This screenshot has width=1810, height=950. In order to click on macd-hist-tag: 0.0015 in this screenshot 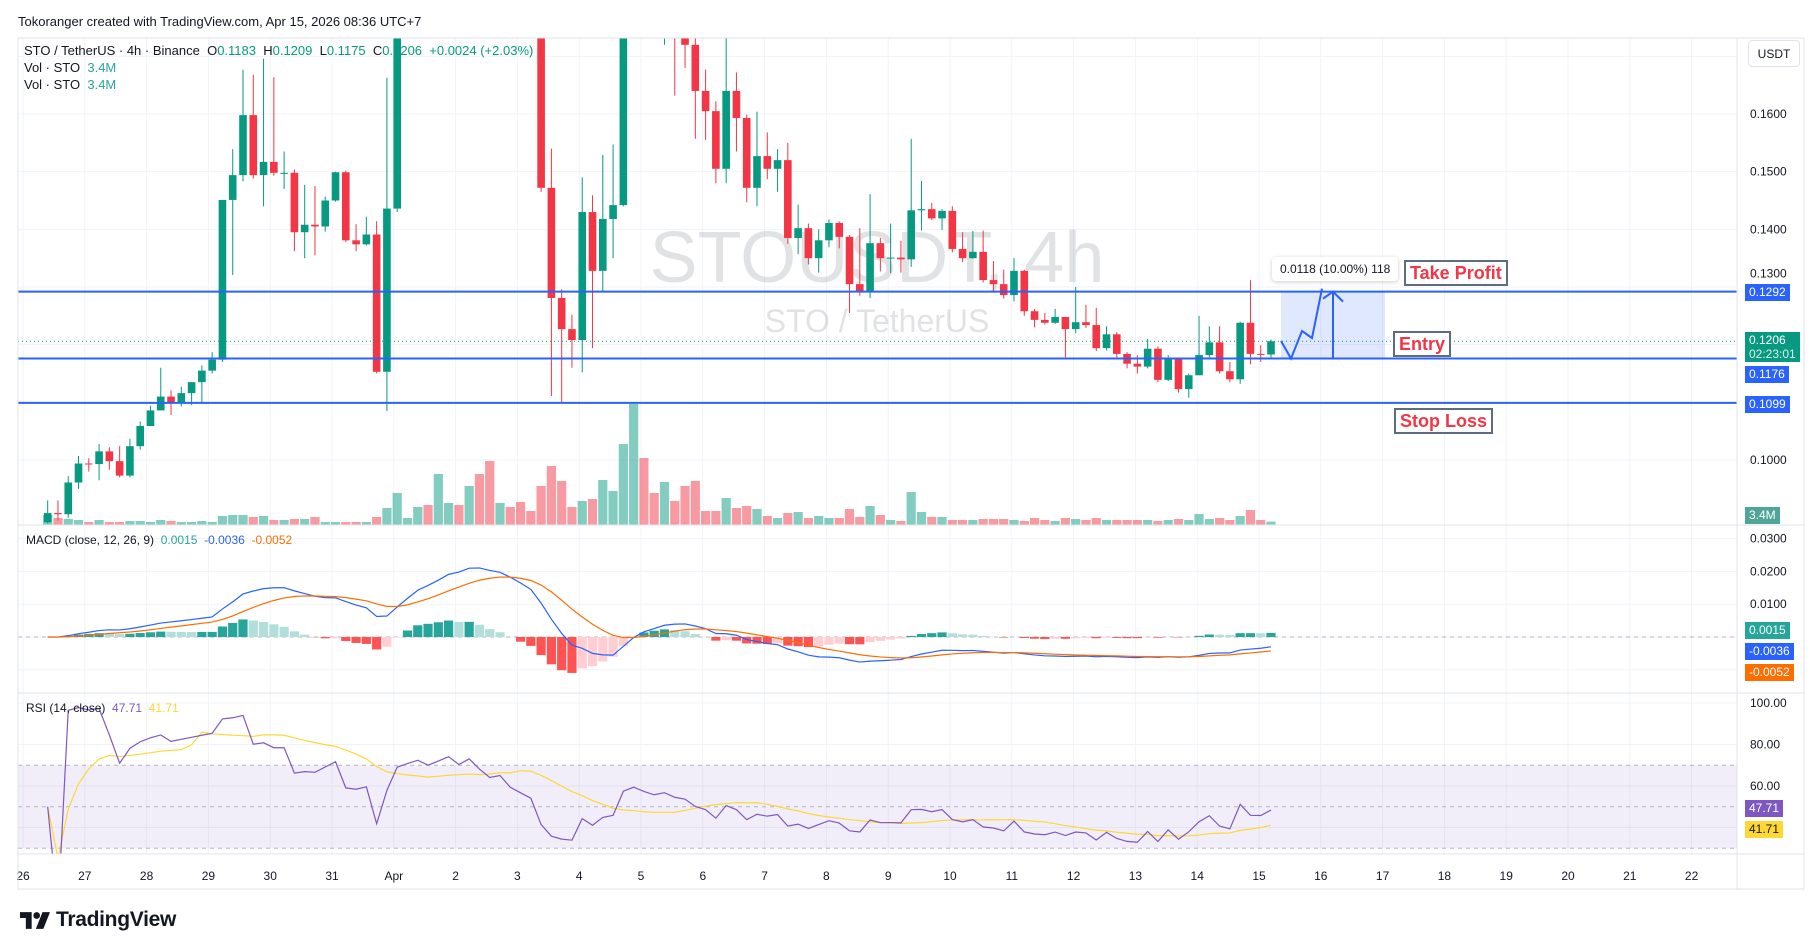, I will do `click(1767, 630)`.